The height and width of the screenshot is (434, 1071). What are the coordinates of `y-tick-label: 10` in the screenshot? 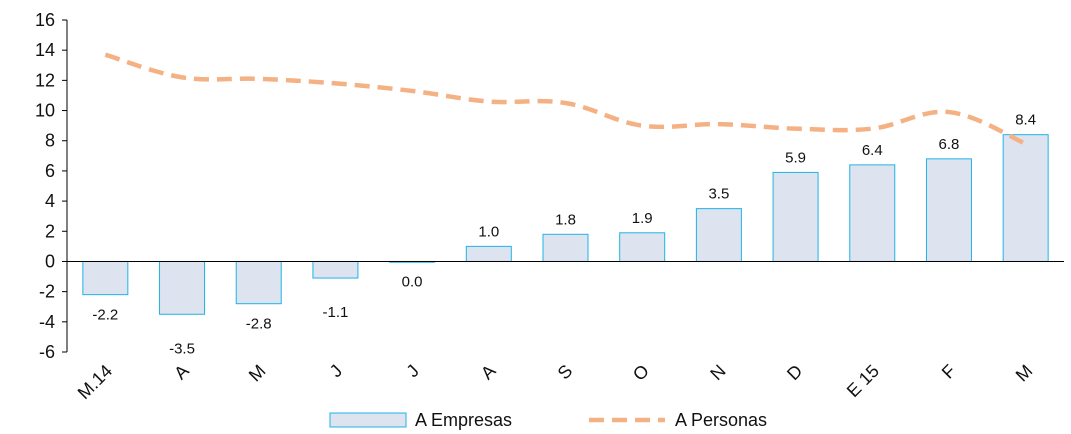 It's located at (45, 111).